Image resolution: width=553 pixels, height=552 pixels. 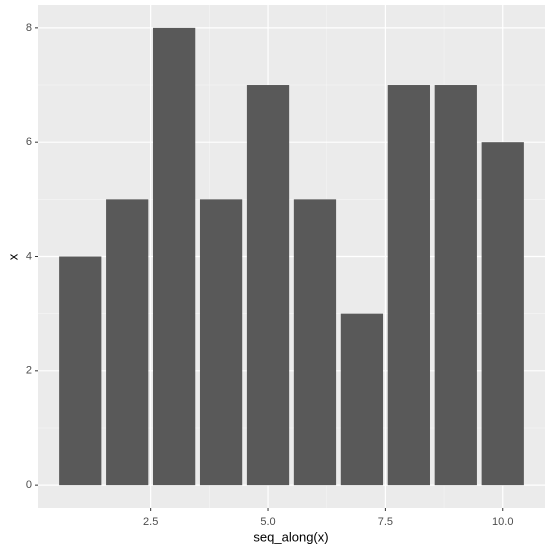 I want to click on y-tick-label: 6, so click(x=29, y=142).